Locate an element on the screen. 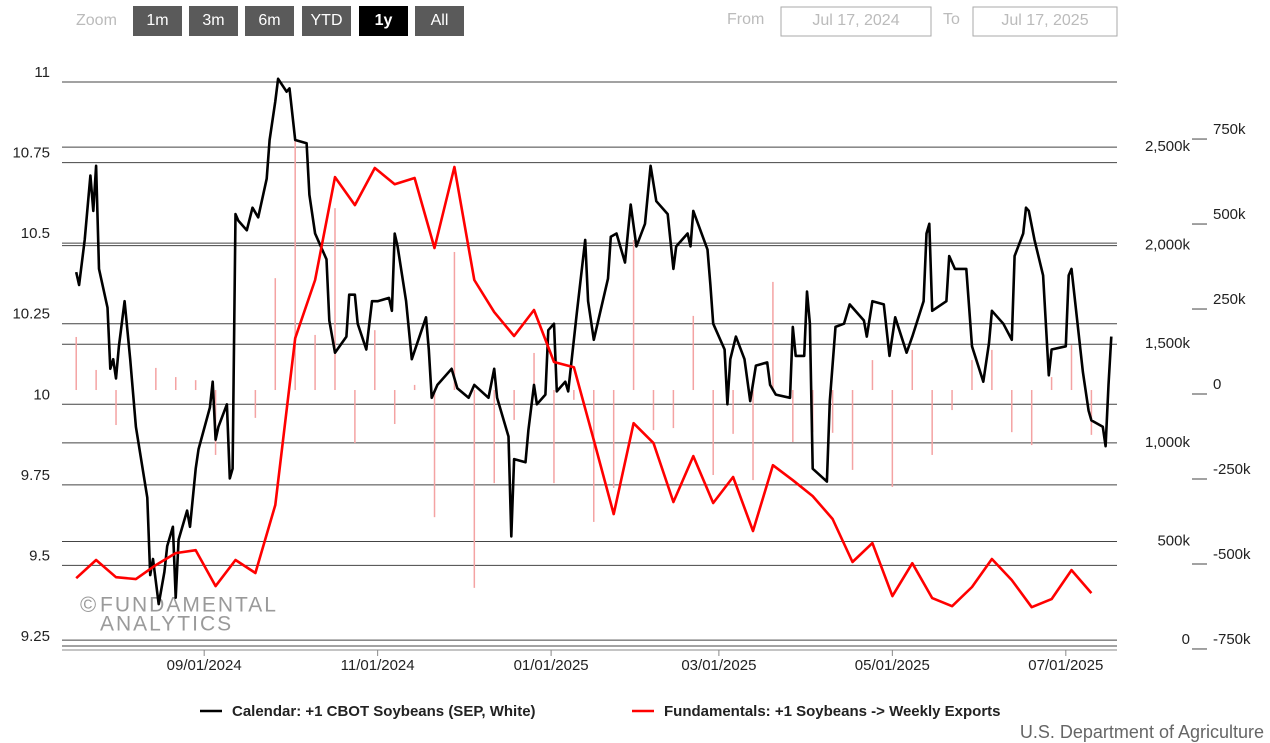  y3-tick-label: -750k is located at coordinates (1232, 639).